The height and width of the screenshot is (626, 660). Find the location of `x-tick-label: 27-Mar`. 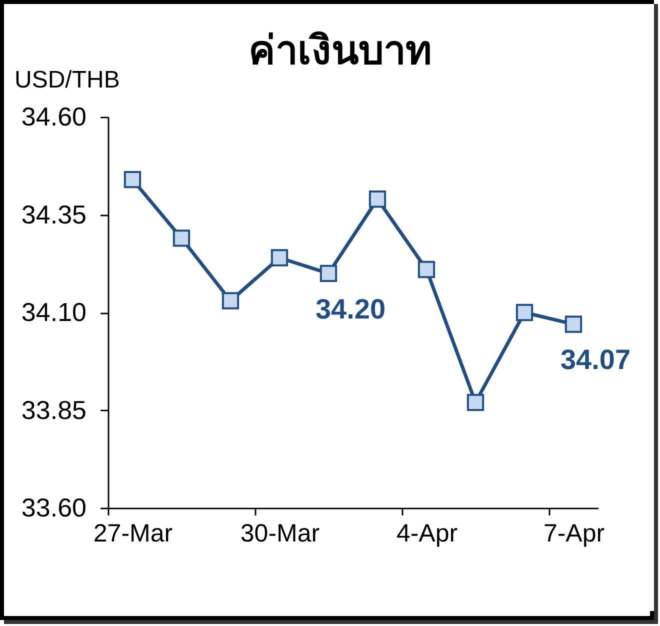

x-tick-label: 27-Mar is located at coordinates (133, 534).